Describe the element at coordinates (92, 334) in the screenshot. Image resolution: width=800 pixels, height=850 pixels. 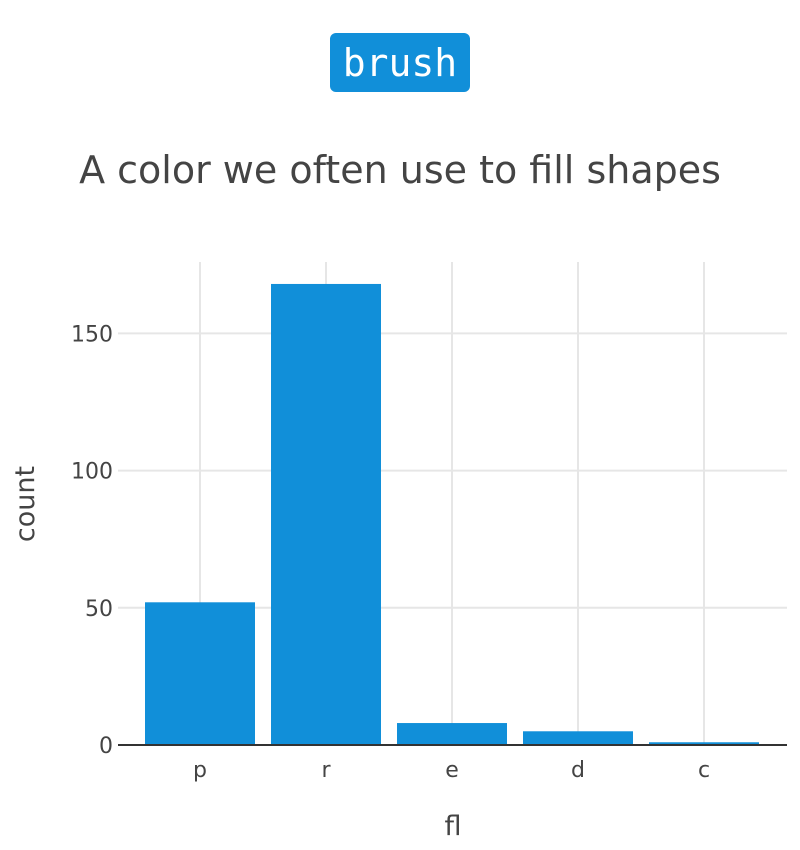
I see `y-tick-label-150: 150` at that location.